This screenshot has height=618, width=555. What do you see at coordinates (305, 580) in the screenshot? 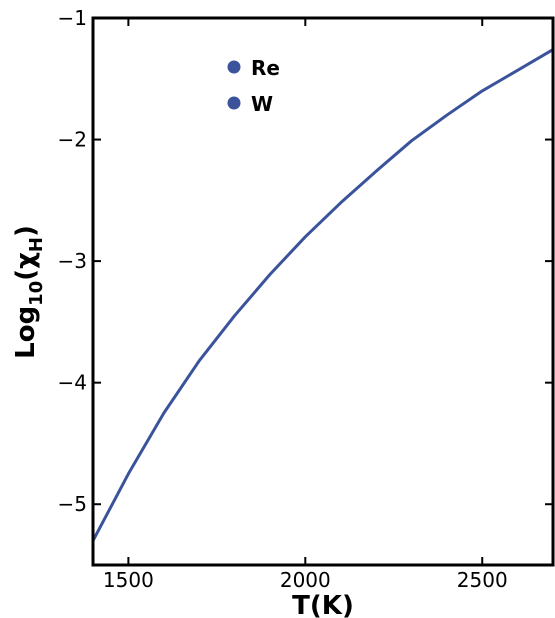
I see `x-tick-label: 2000` at bounding box center [305, 580].